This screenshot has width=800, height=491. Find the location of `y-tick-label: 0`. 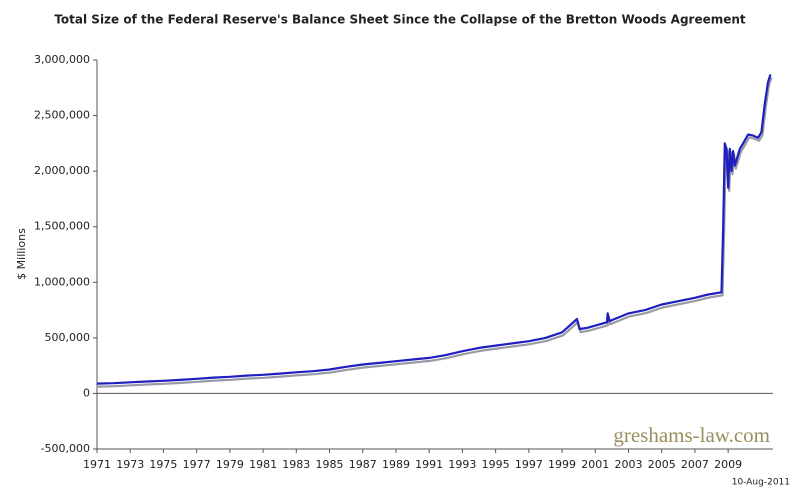

y-tick-label: 0 is located at coordinates (86, 392).